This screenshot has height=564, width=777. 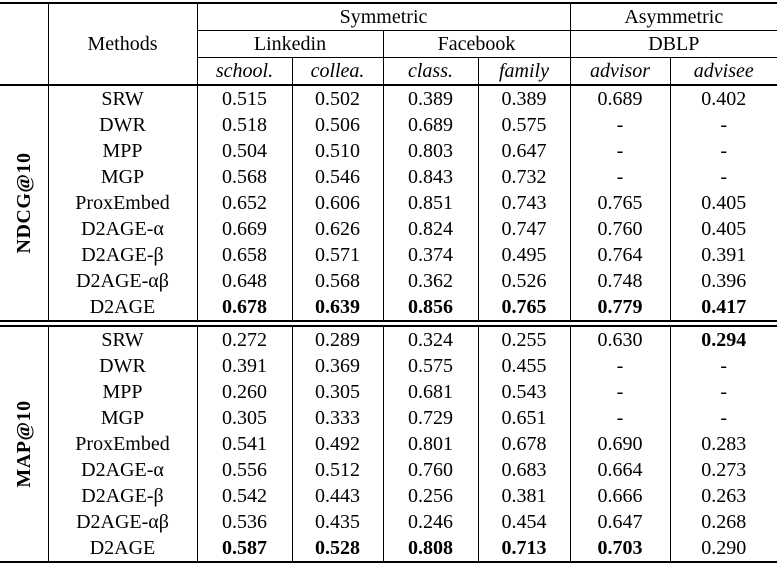 What do you see at coordinates (524, 338) in the screenshot?
I see `value-cell: 0.255` at bounding box center [524, 338].